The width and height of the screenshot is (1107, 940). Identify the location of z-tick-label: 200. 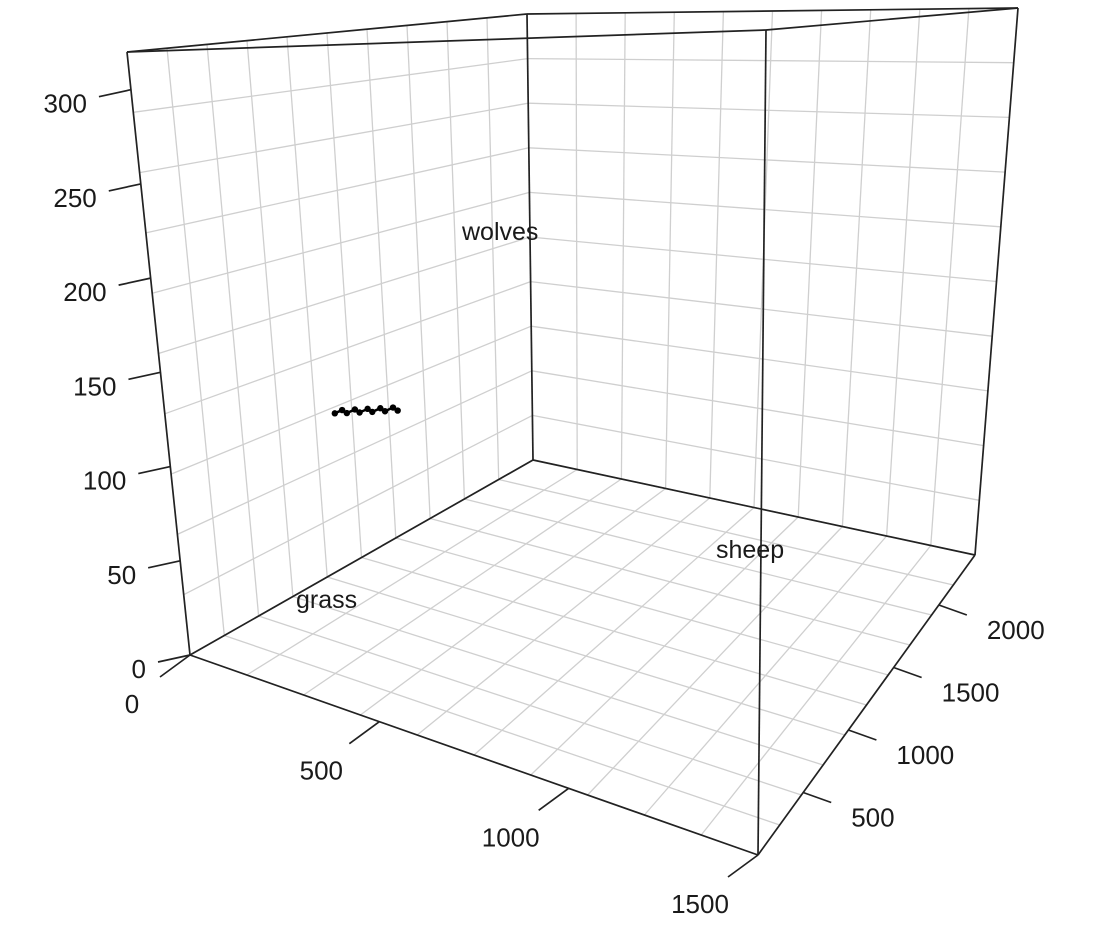
(84, 292).